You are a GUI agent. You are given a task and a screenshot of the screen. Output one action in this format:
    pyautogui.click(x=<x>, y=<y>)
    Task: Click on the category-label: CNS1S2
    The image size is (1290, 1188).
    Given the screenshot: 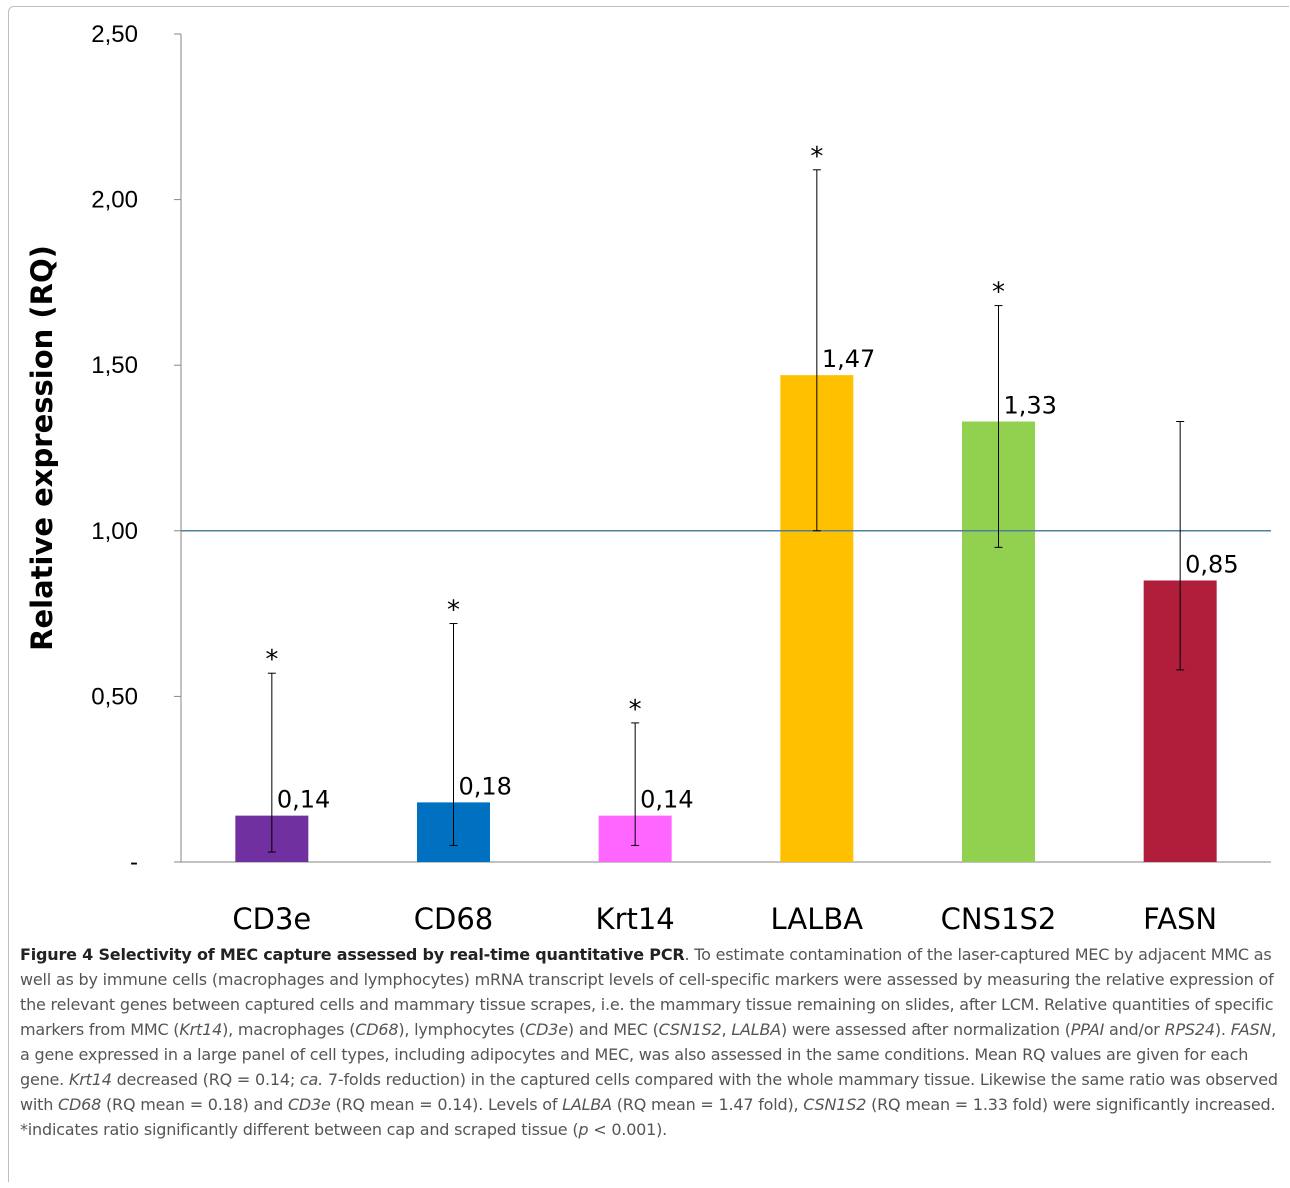 What is the action you would take?
    pyautogui.click(x=999, y=919)
    